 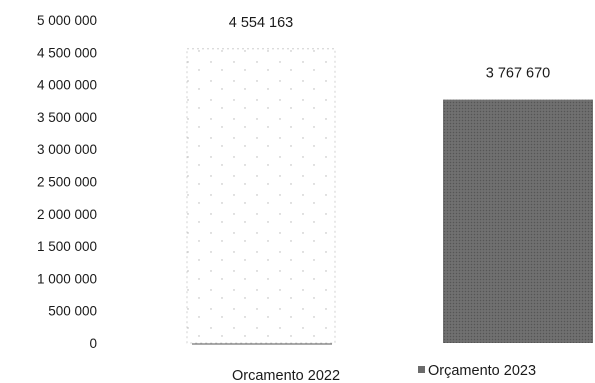 What do you see at coordinates (421, 369) in the screenshot?
I see `legend-swatch` at bounding box center [421, 369].